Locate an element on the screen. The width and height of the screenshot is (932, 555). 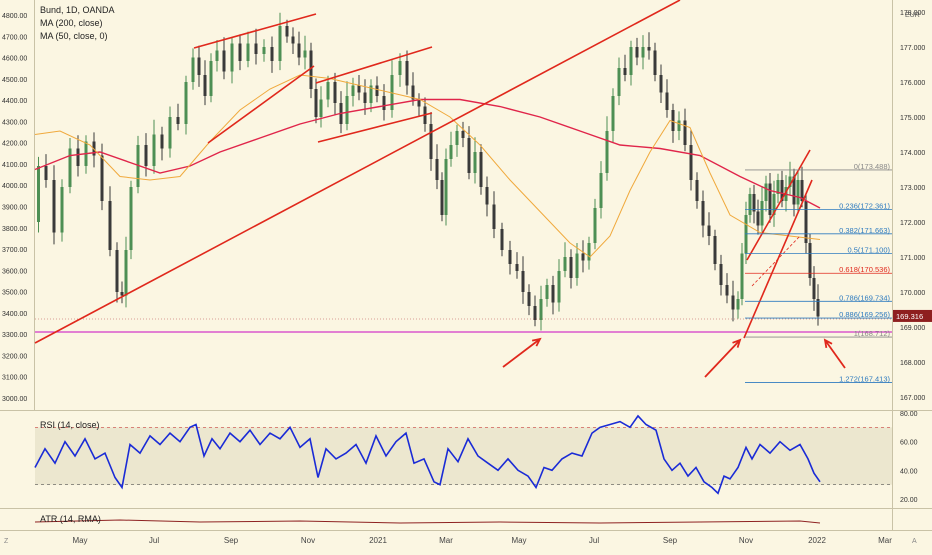
fib-level-label: 1.272(167.413) is located at coordinates (864, 379).